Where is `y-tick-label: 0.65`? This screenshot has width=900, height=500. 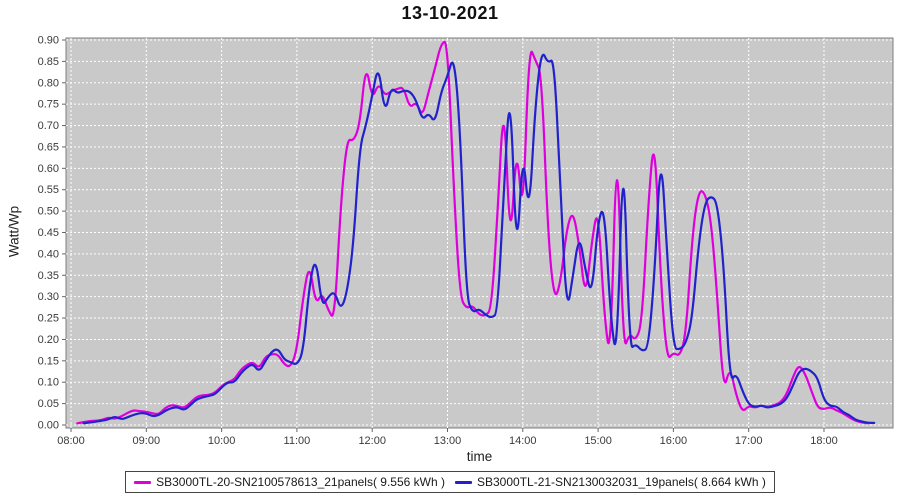 y-tick-label: 0.65 is located at coordinates (48, 147).